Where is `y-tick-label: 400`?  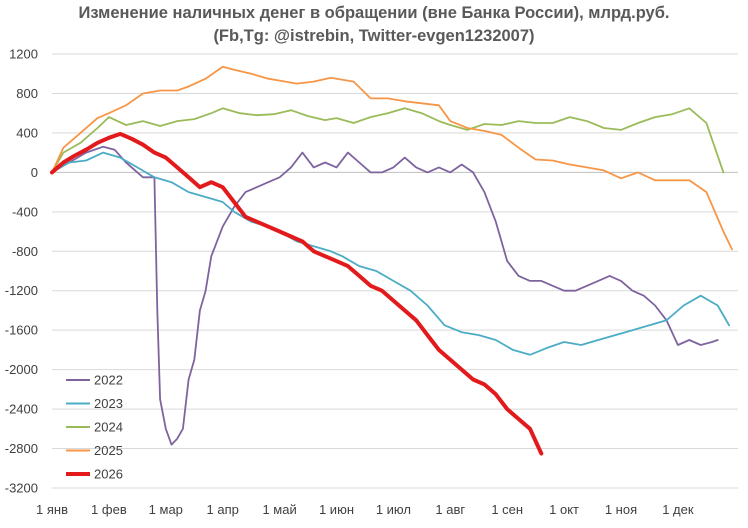 y-tick-label: 400 is located at coordinates (27, 132).